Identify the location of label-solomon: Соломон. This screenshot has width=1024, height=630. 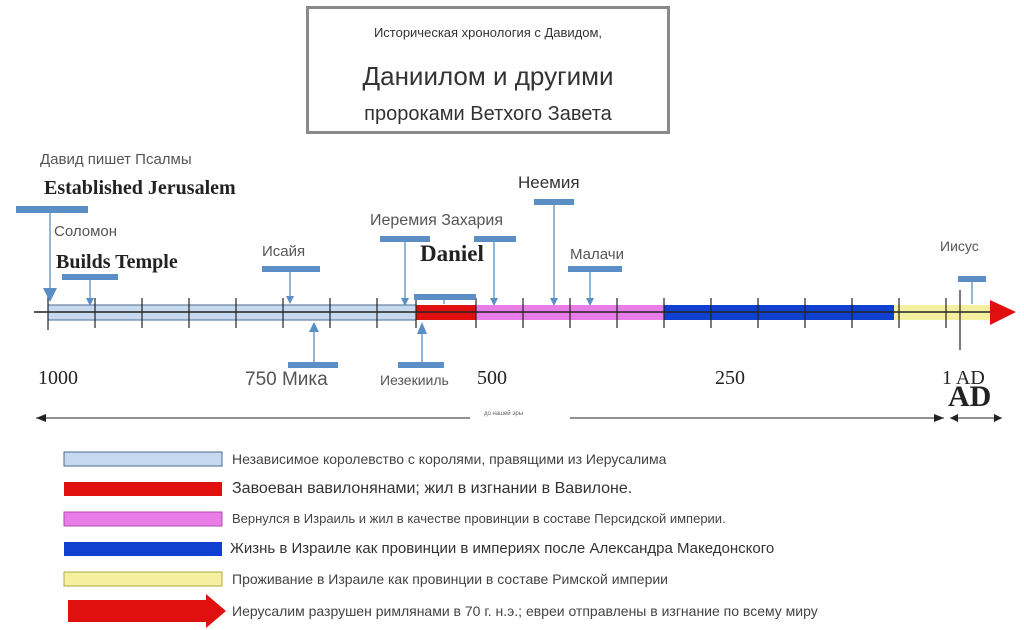
(86, 231).